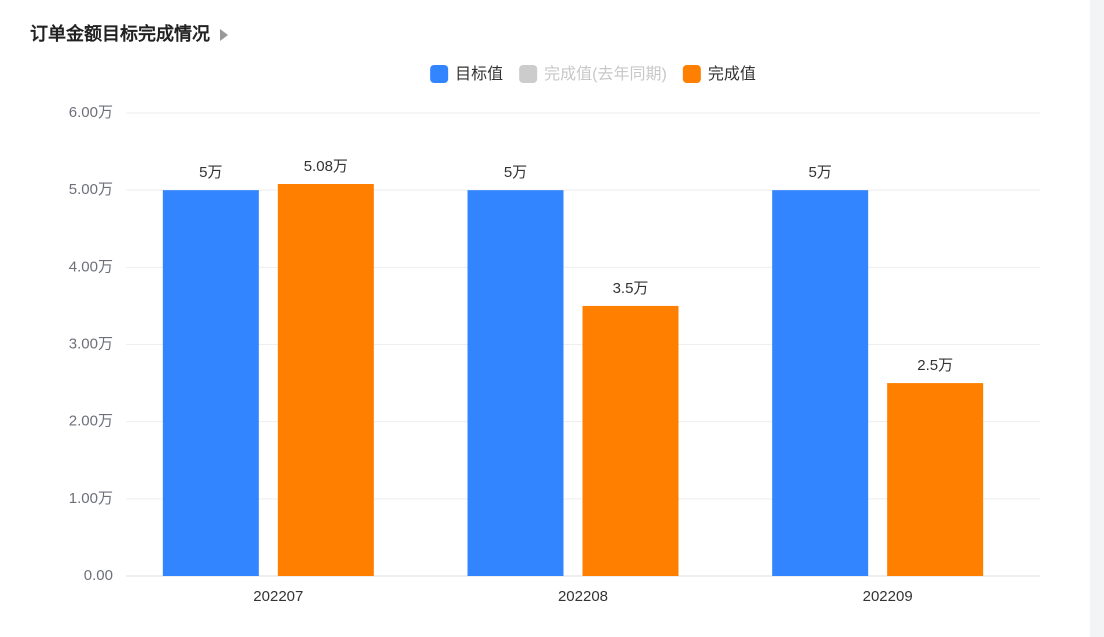  Describe the element at coordinates (91, 266) in the screenshot. I see `y-tick-label: 4.00万` at that location.